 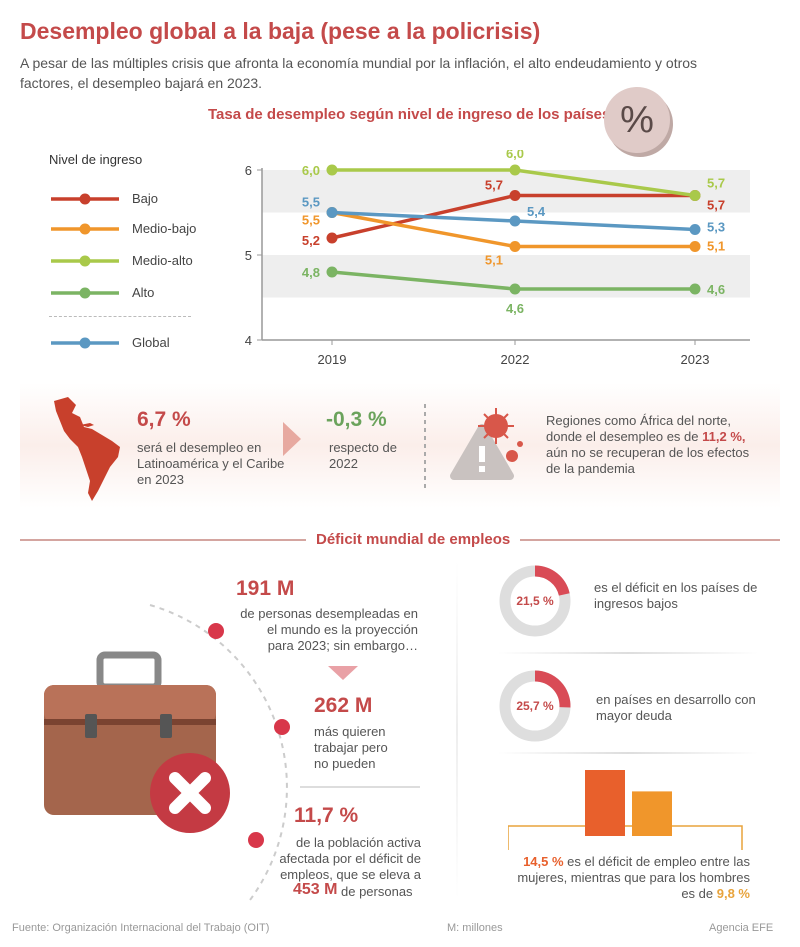 I want to click on briefcase-illustration, so click(x=167, y=752).